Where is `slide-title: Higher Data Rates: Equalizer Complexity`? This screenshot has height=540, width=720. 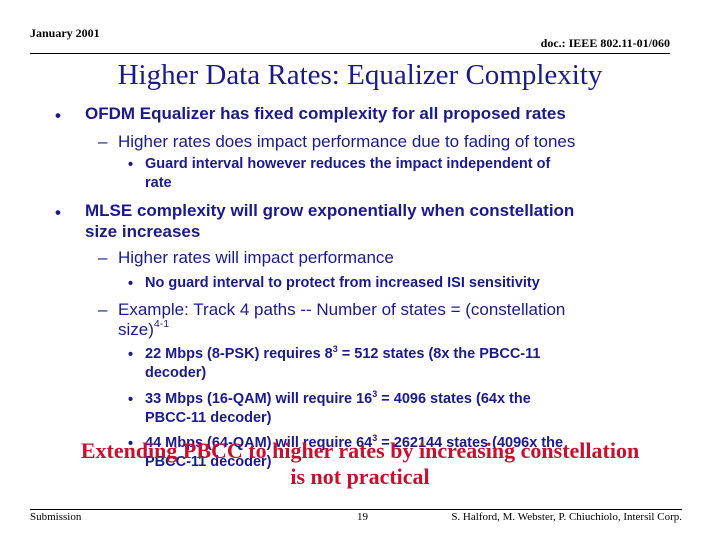 slide-title: Higher Data Rates: Equalizer Complexity is located at coordinates (360, 75).